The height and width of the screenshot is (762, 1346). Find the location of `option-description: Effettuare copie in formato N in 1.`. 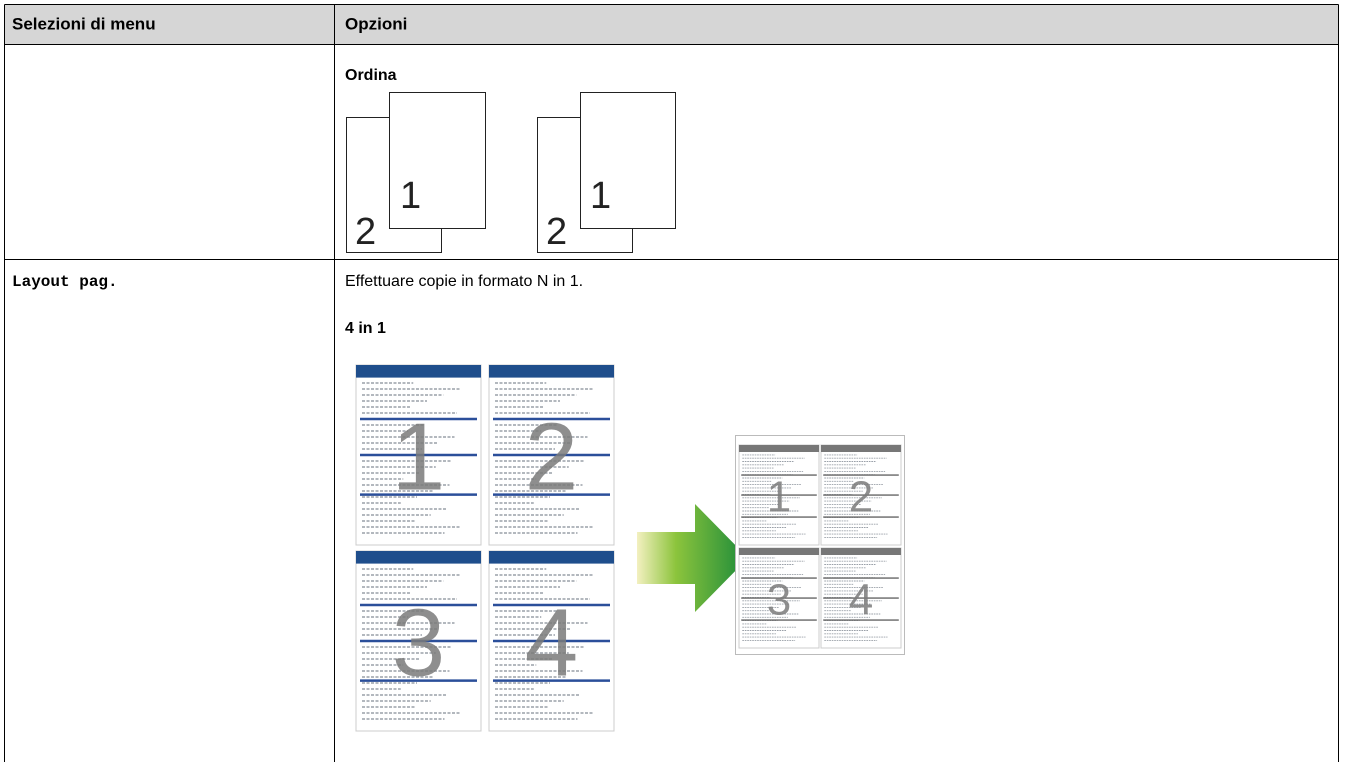

option-description: Effettuare copie in formato N in 1. is located at coordinates (464, 281).